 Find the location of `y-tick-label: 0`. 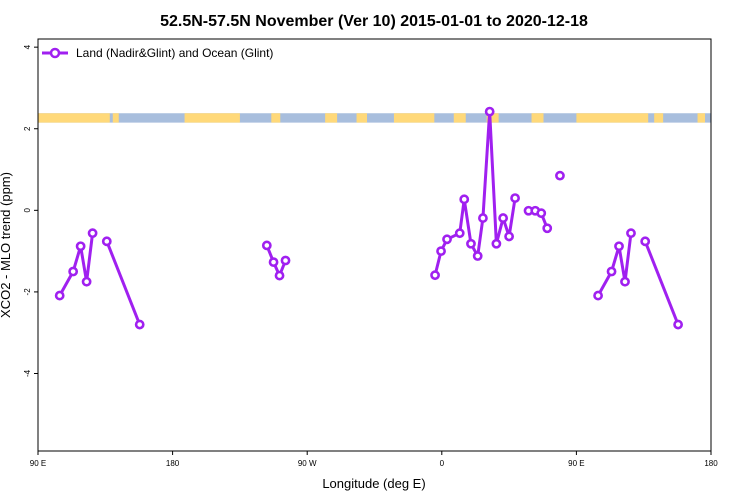

y-tick-label: 0 is located at coordinates (27, 210).